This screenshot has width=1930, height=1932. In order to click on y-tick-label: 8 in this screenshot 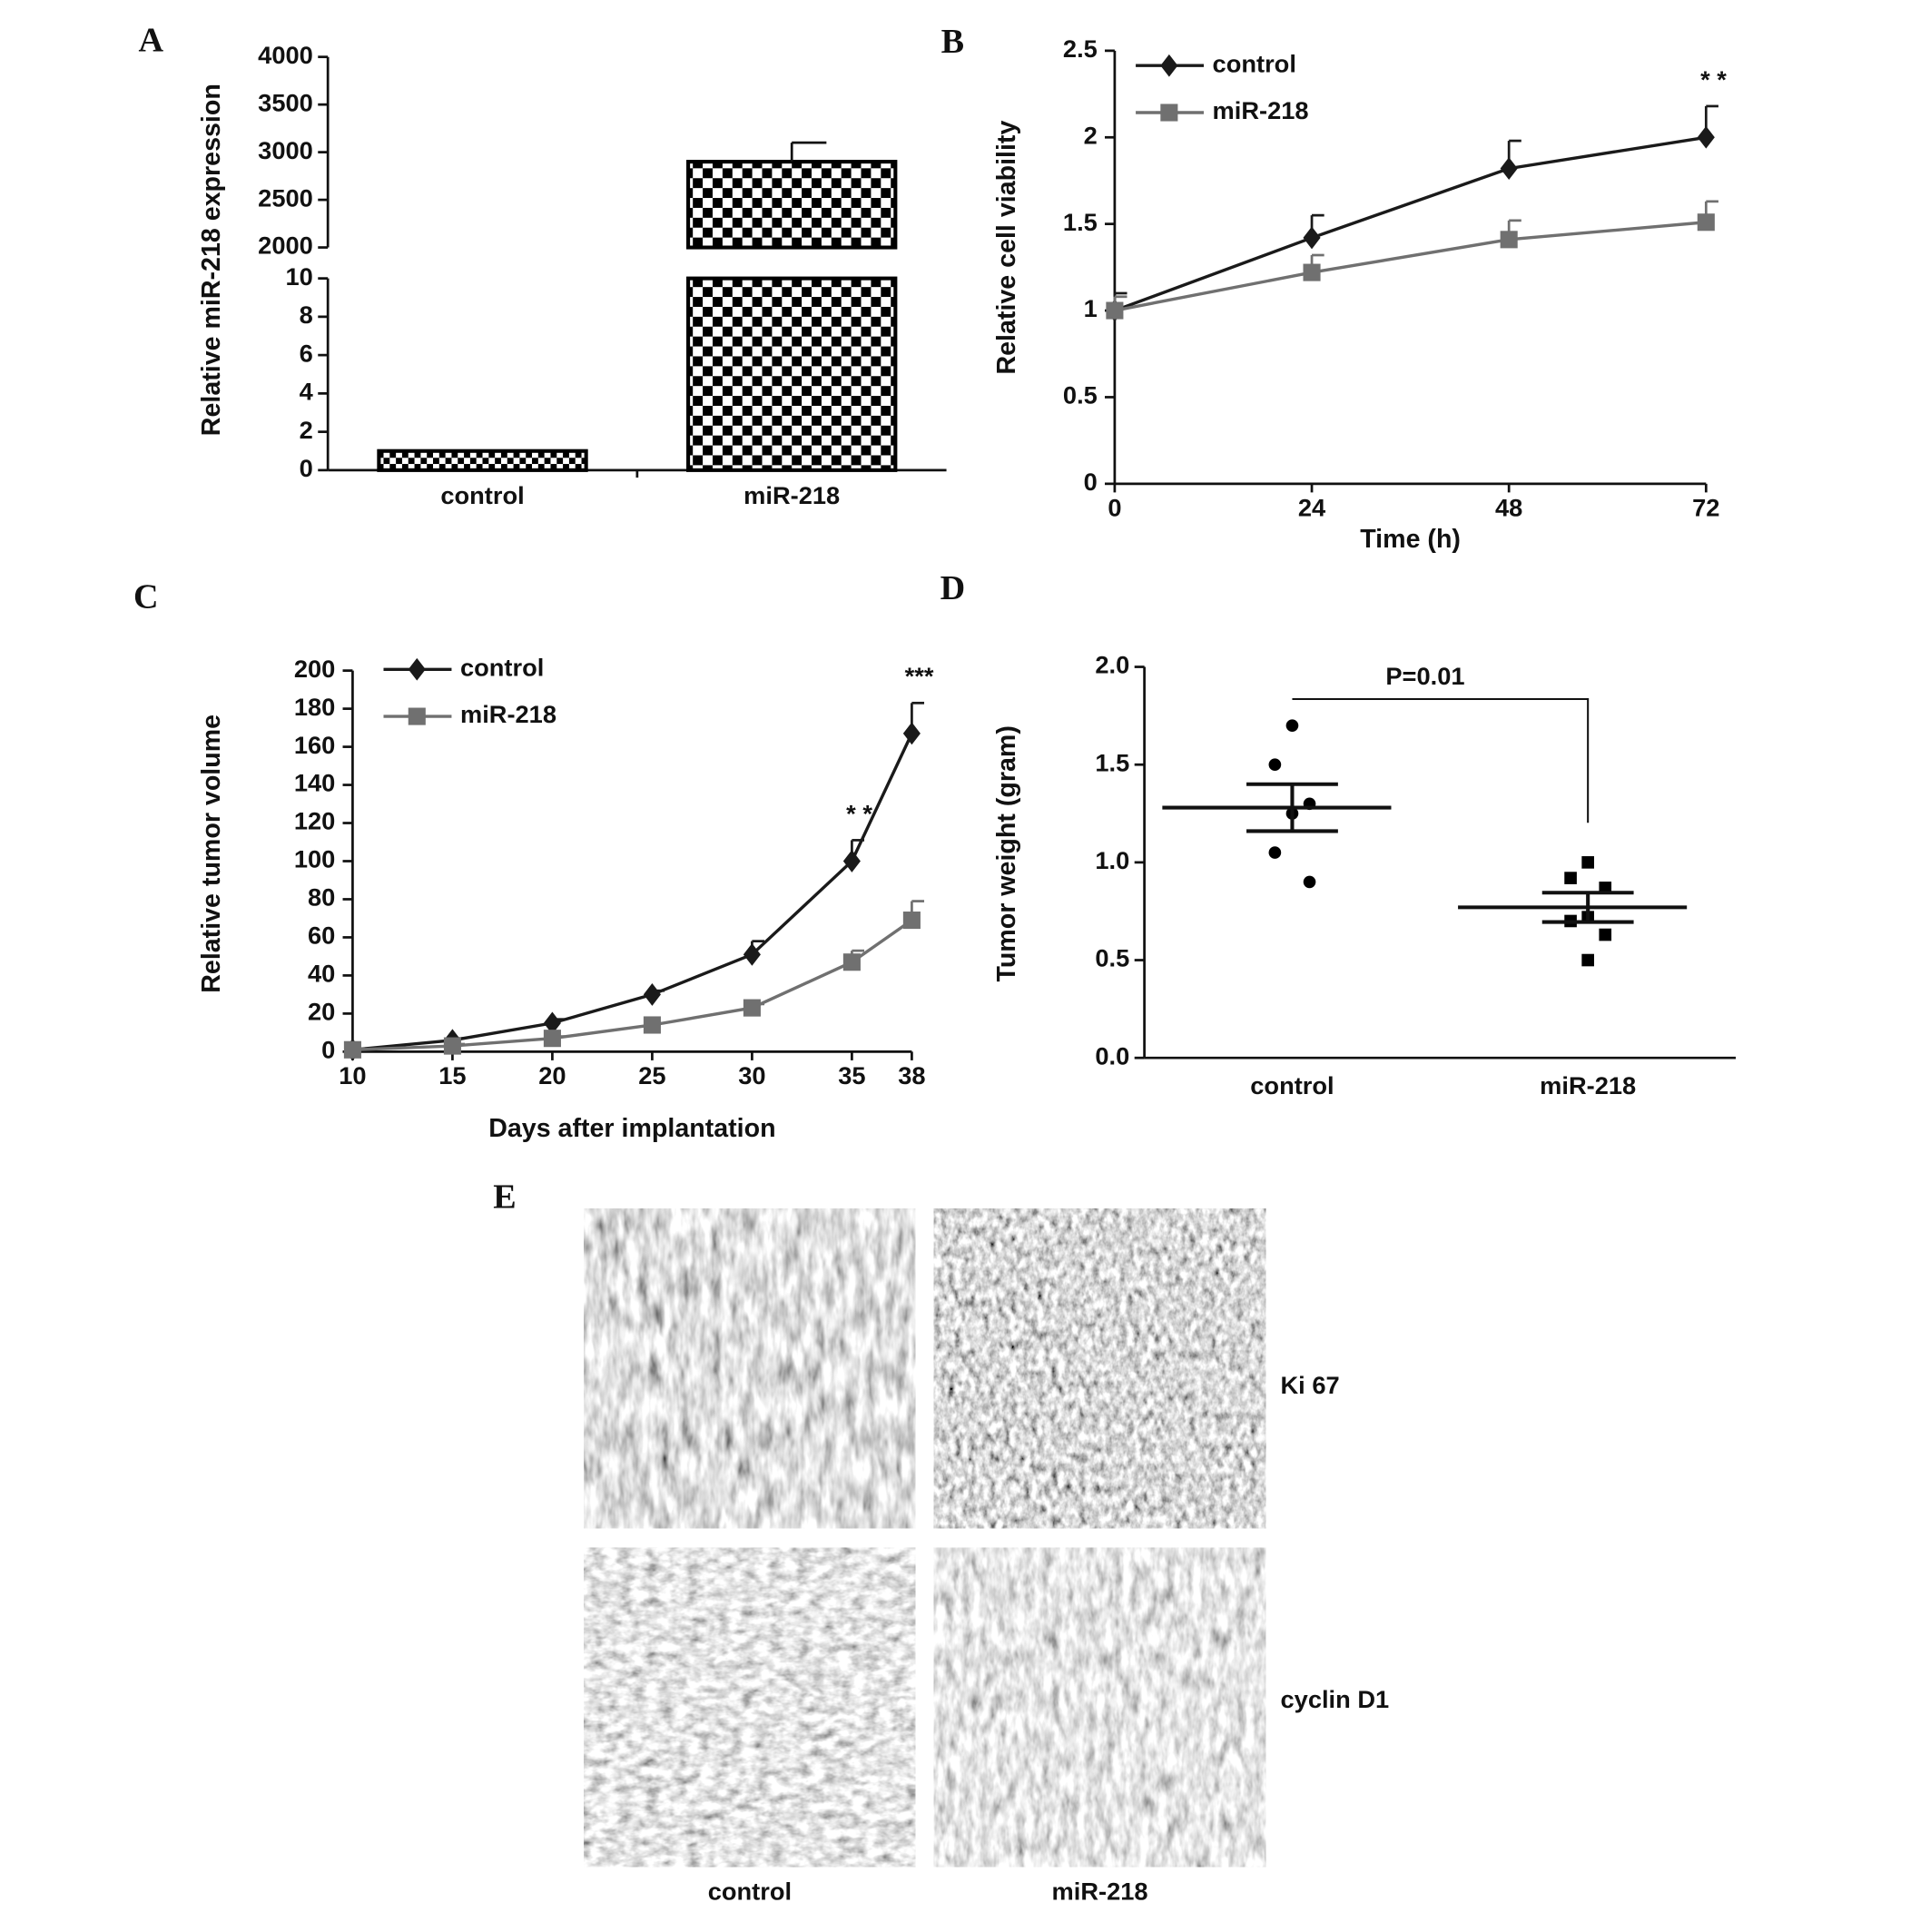, I will do `click(306, 315)`.